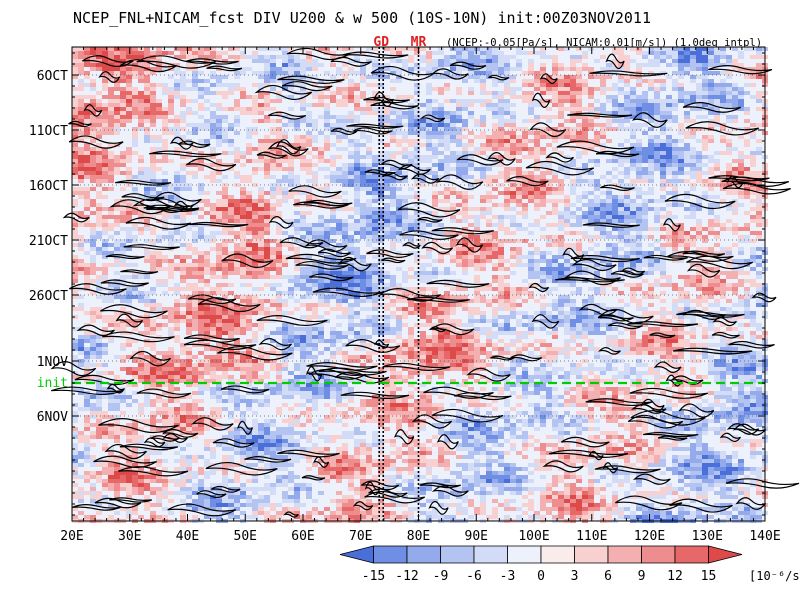 The height and width of the screenshot is (600, 800). Describe the element at coordinates (441, 576) in the screenshot. I see `colorbar-tick-label: -9` at that location.